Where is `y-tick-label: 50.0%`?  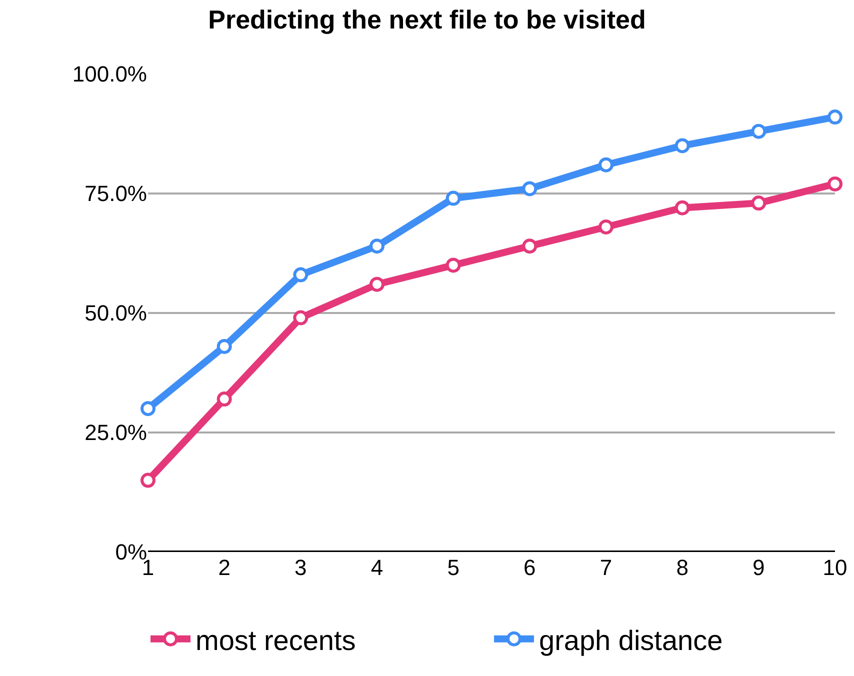 y-tick-label: 50.0% is located at coordinates (115, 313).